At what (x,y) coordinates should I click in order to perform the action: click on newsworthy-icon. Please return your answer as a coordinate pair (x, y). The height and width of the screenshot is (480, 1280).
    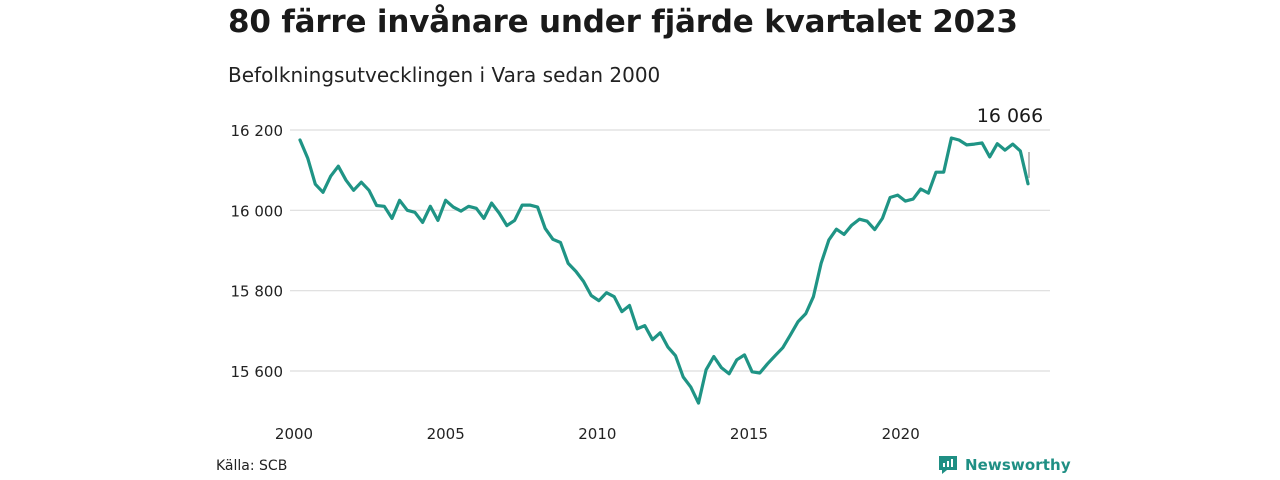
    Looking at the image, I should click on (948, 465).